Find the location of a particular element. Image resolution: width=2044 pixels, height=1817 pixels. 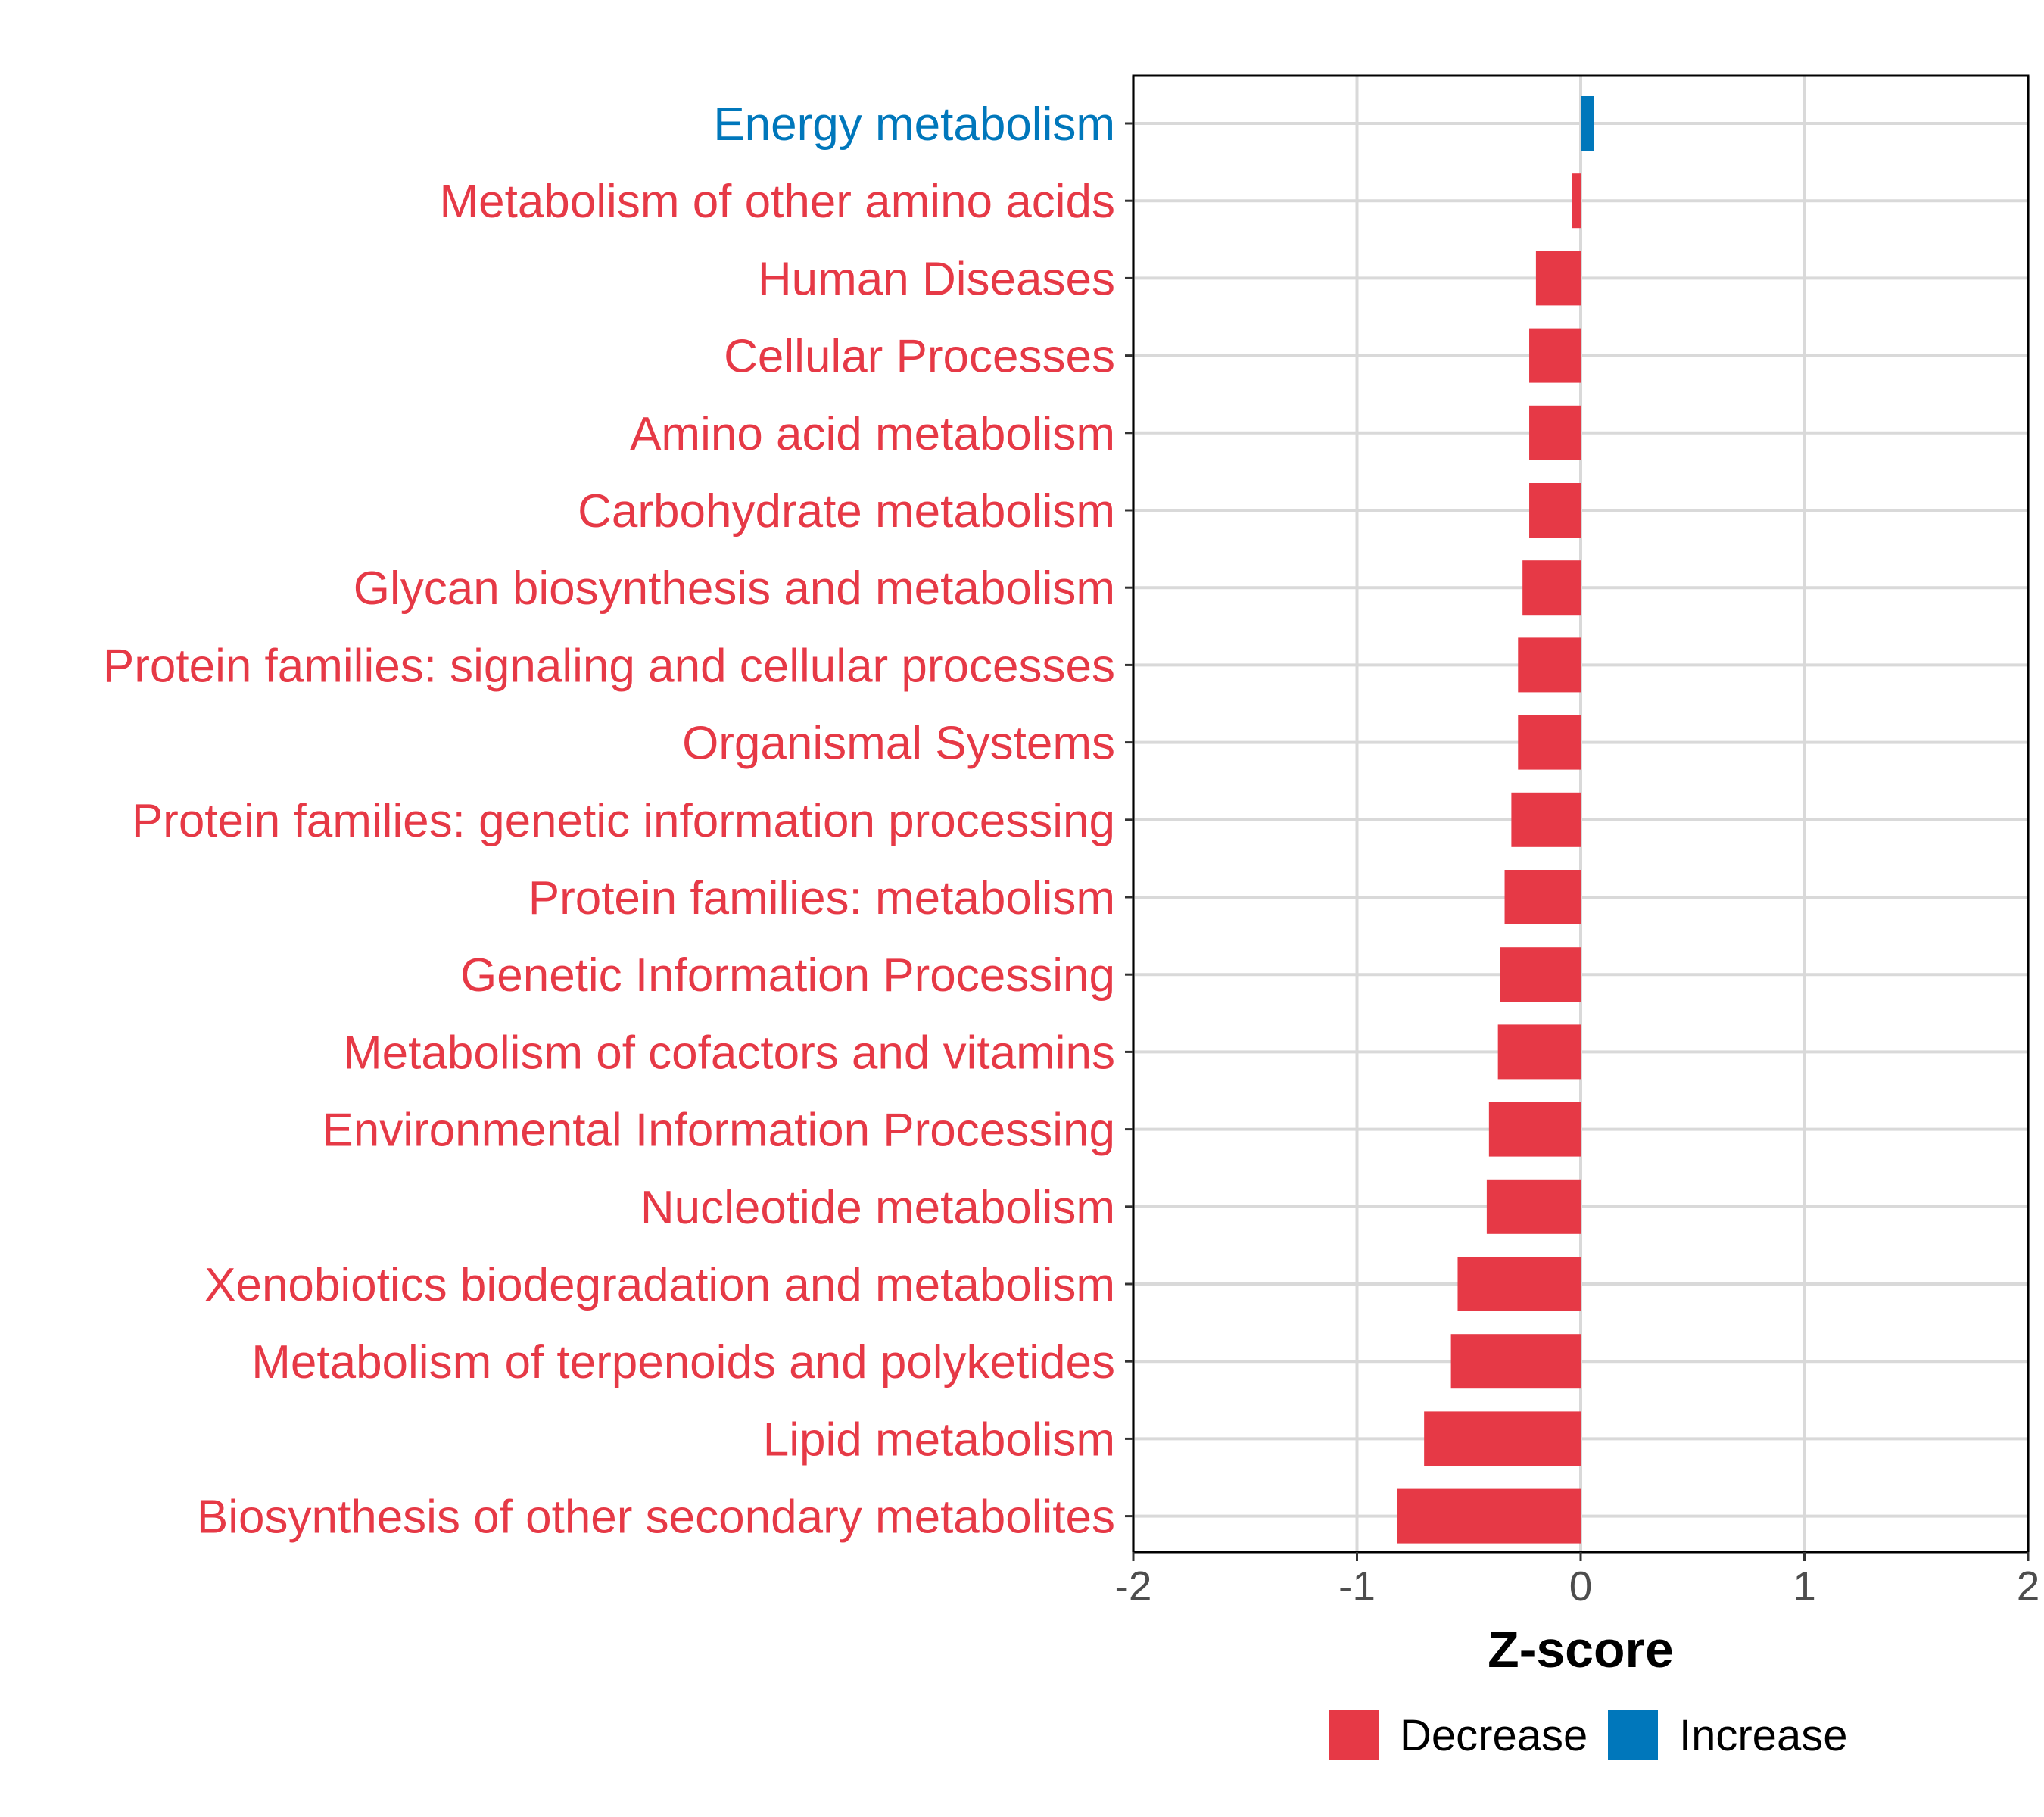

category-label: Cellular Processes is located at coordinates (920, 357).